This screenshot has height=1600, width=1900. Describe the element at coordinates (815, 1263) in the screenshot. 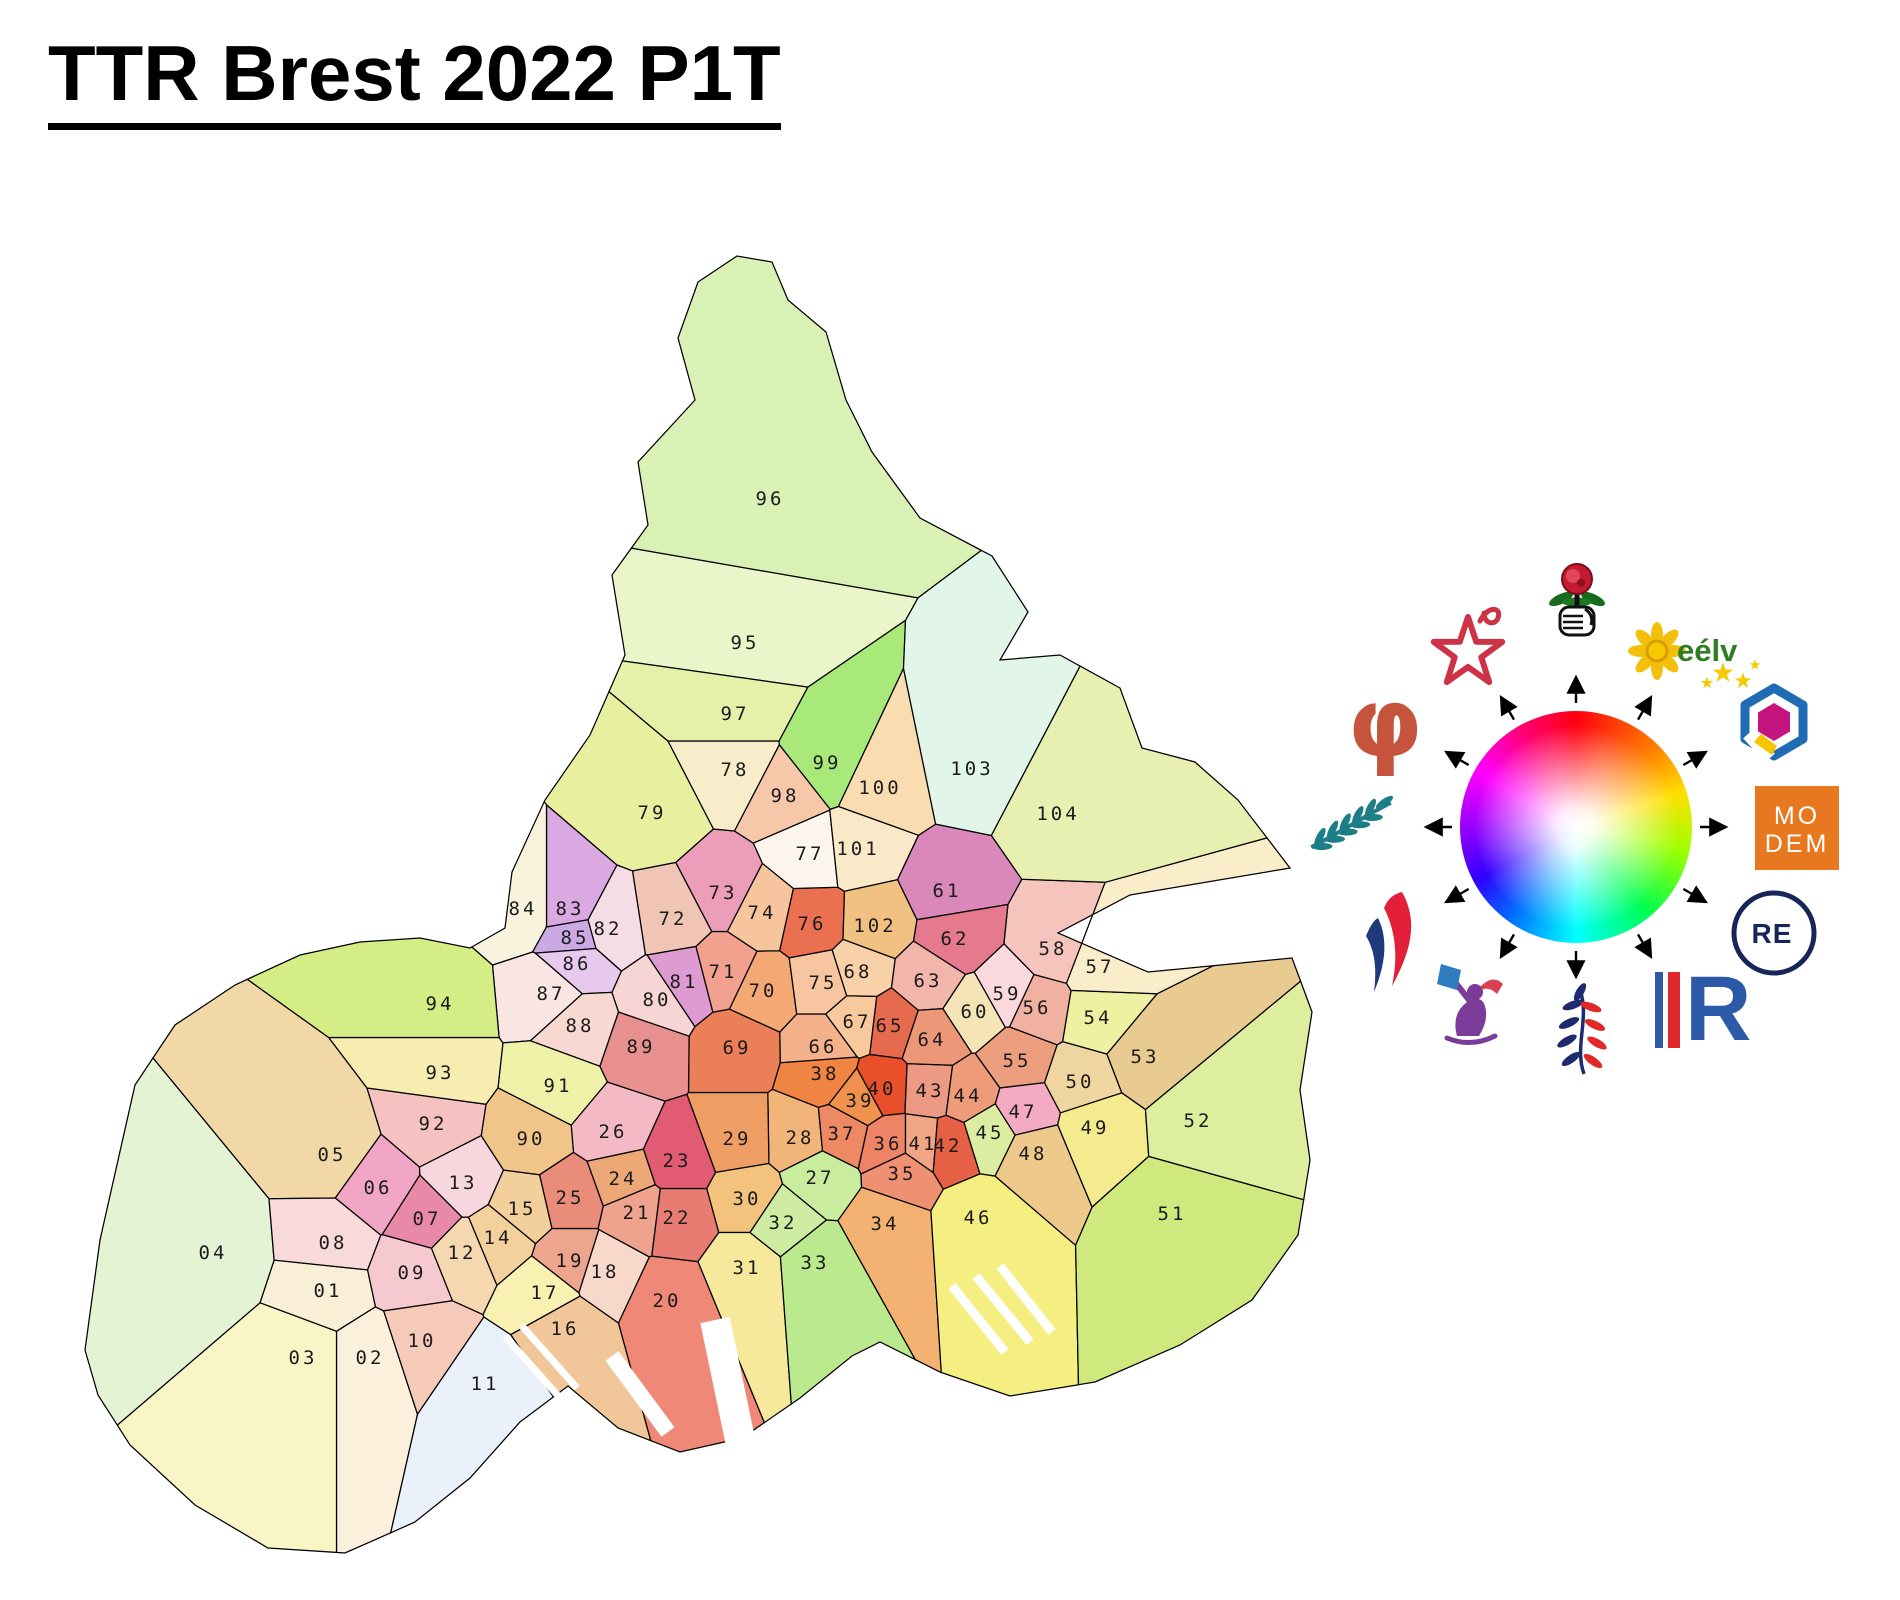

I see `district-label-33: 33` at that location.